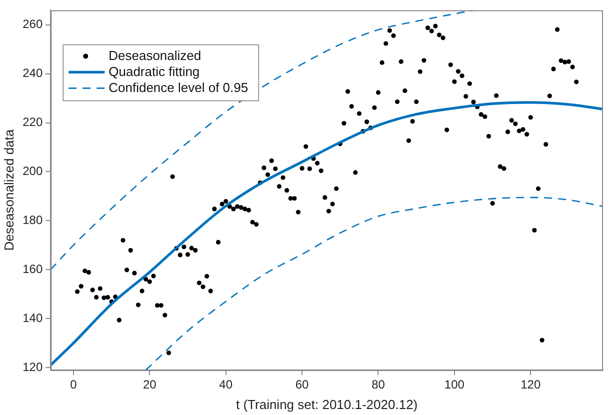 This screenshot has height=415, width=609. What do you see at coordinates (32, 220) in the screenshot?
I see `y-tick-label: 180` at bounding box center [32, 220].